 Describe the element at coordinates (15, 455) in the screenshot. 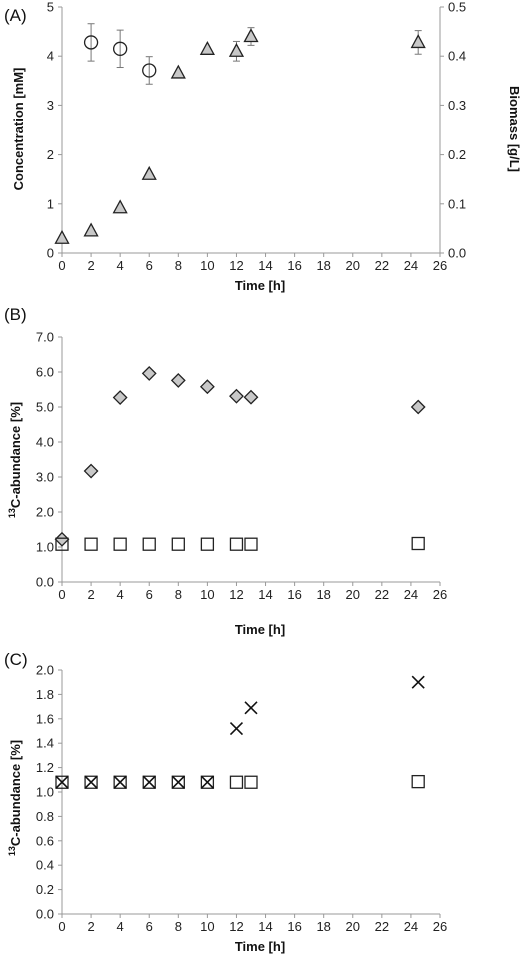

I see `panel-b-y-axis-text: C-abundance [%]` at that location.